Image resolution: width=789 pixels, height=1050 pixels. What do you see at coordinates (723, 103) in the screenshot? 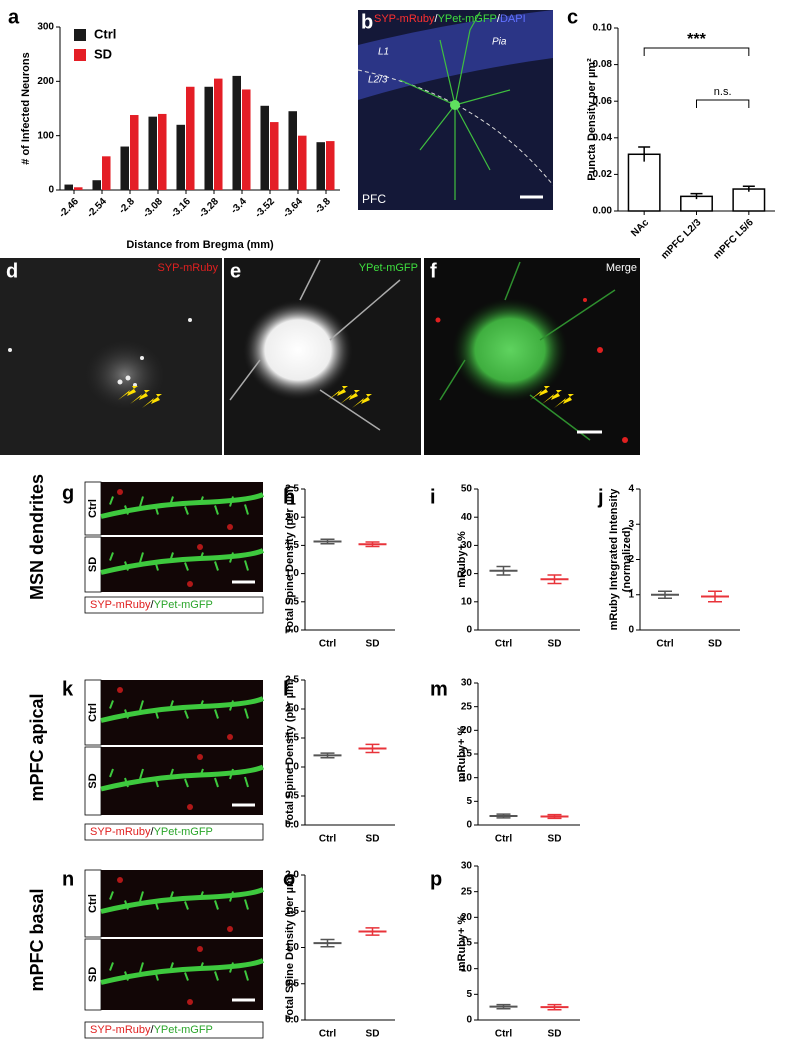
I see `bracket` at bounding box center [723, 103].